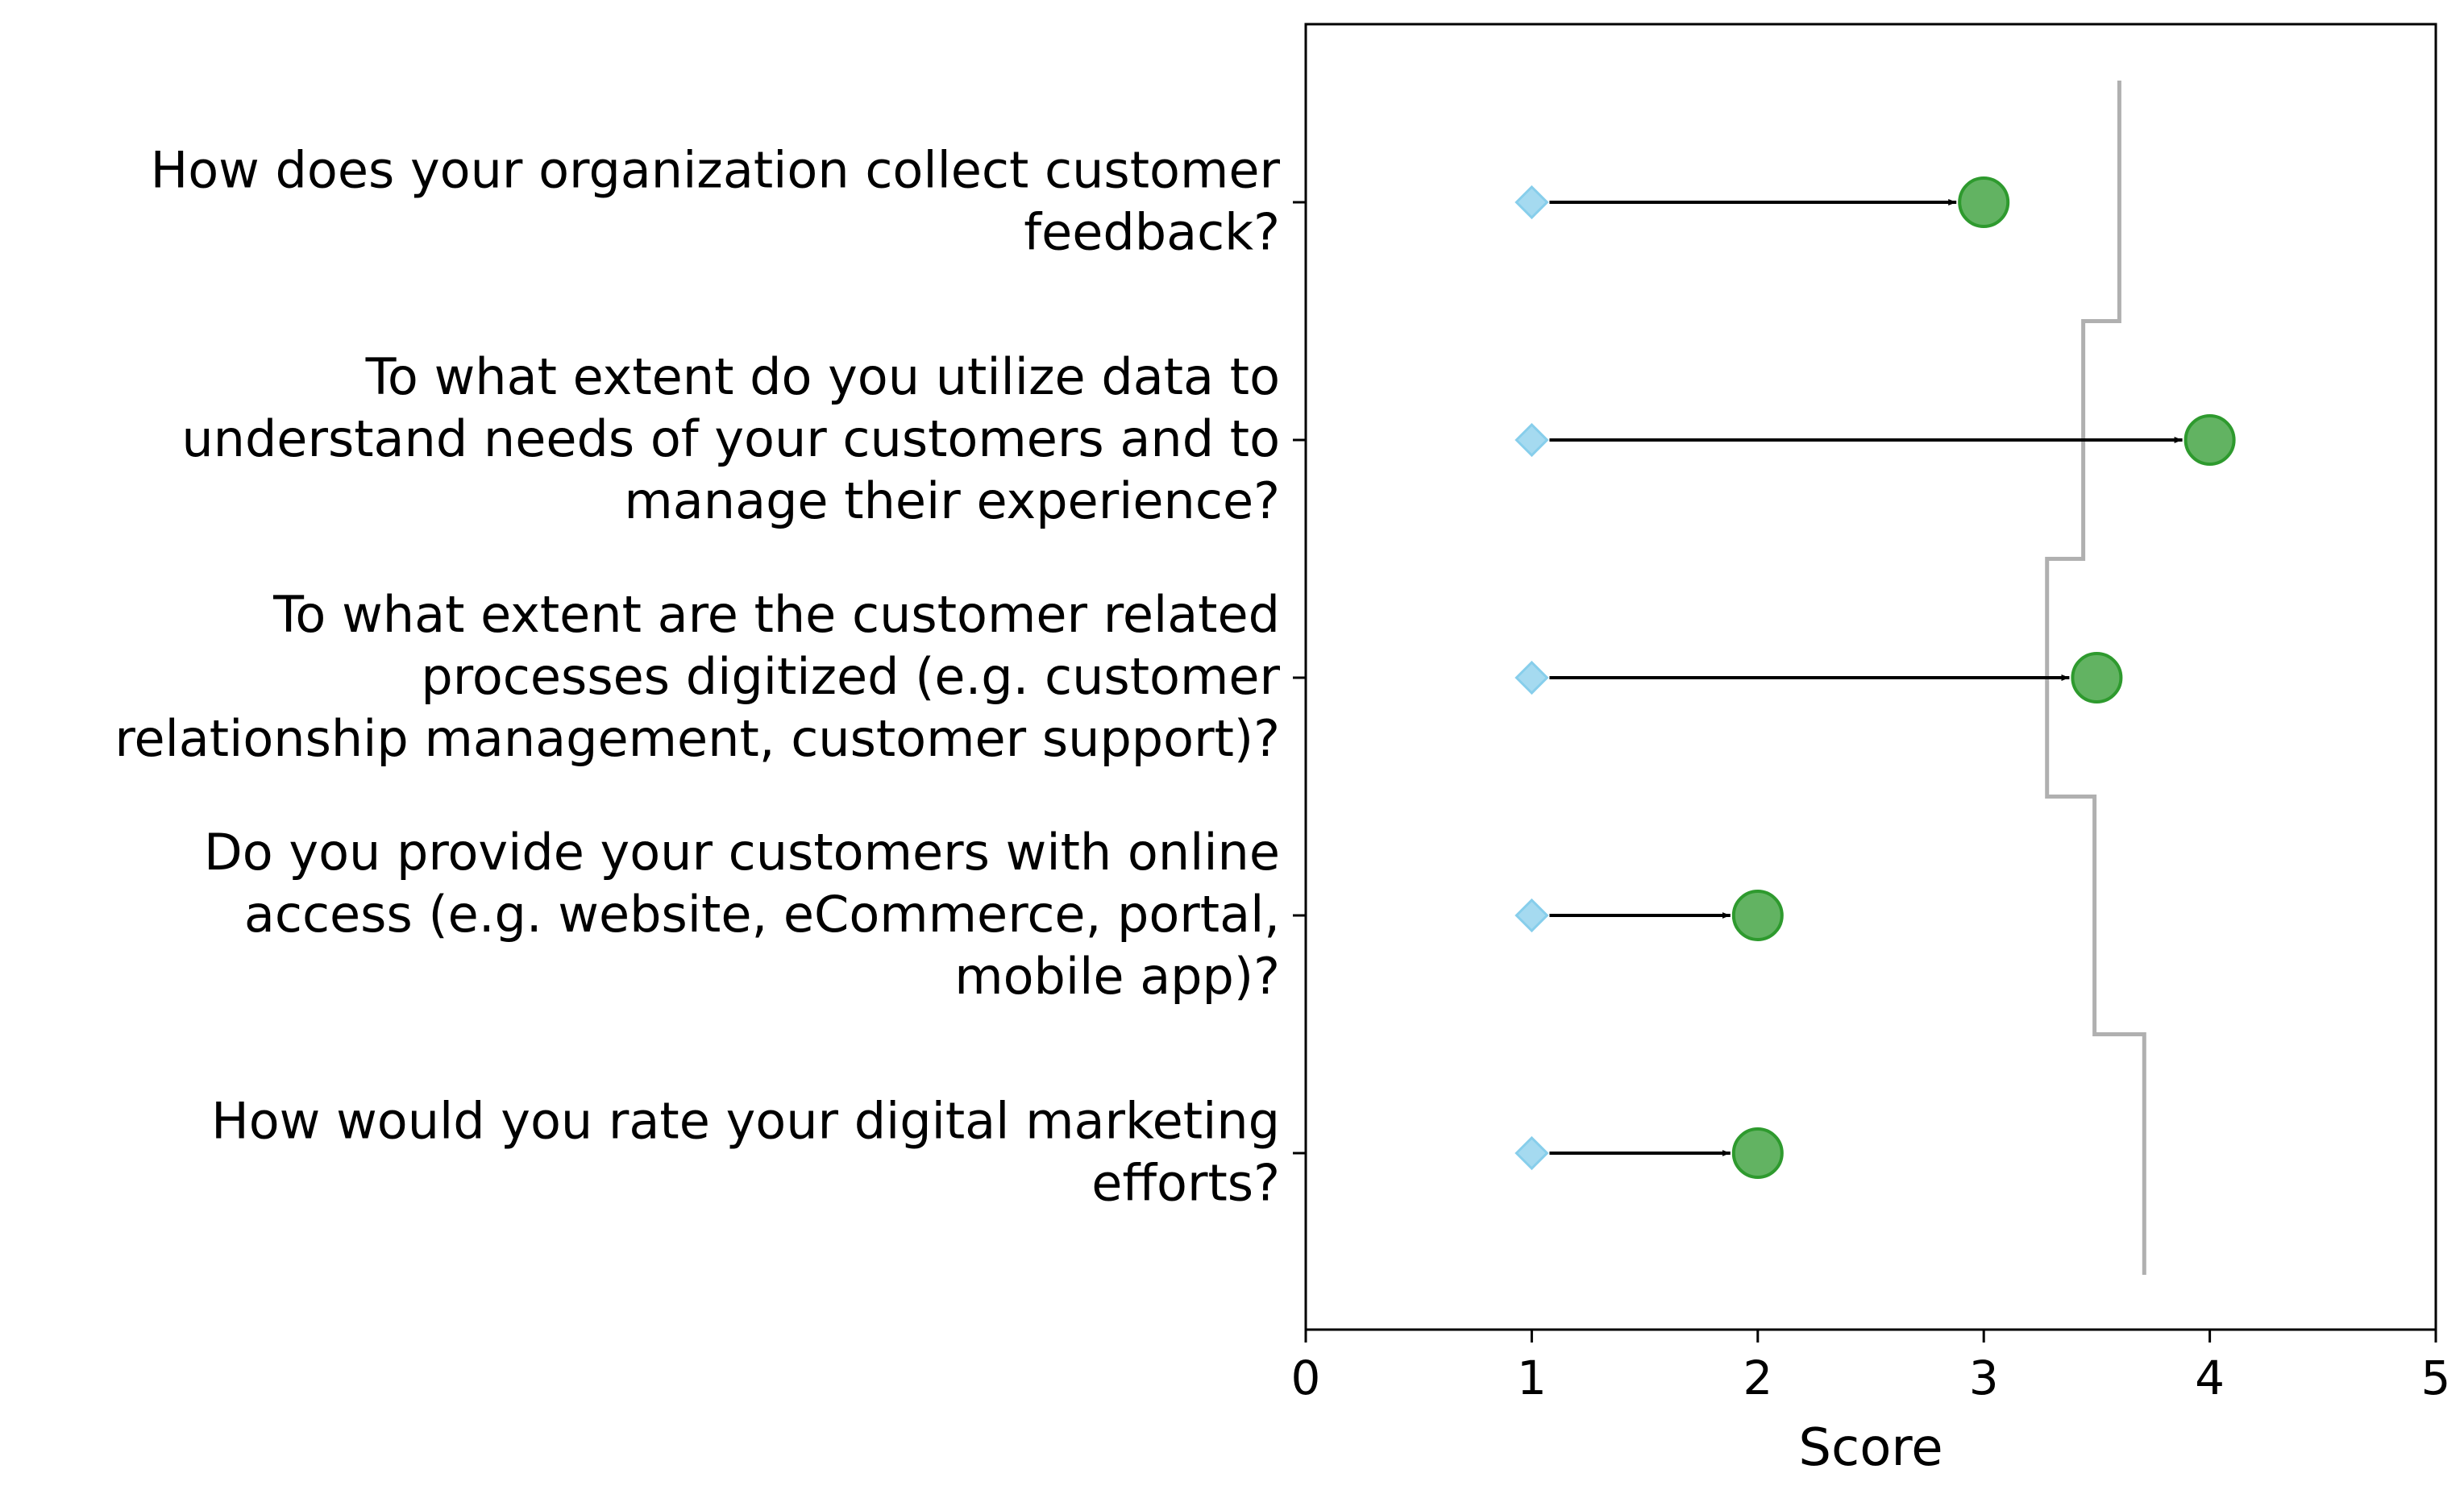 The width and height of the screenshot is (2464, 1494). I want to click on category-label-line: mobile app)?, so click(1117, 977).